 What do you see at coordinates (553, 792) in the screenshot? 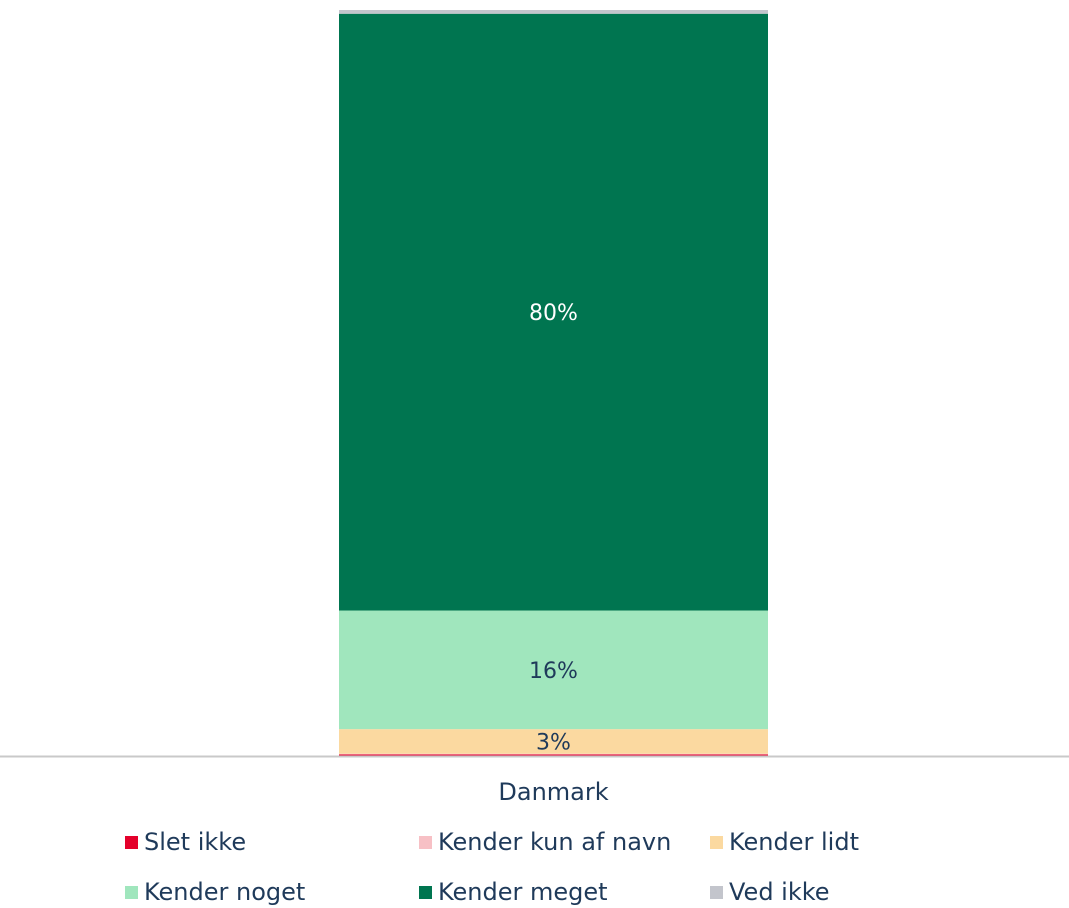
I see `x-tick-label: Danmark` at bounding box center [553, 792].